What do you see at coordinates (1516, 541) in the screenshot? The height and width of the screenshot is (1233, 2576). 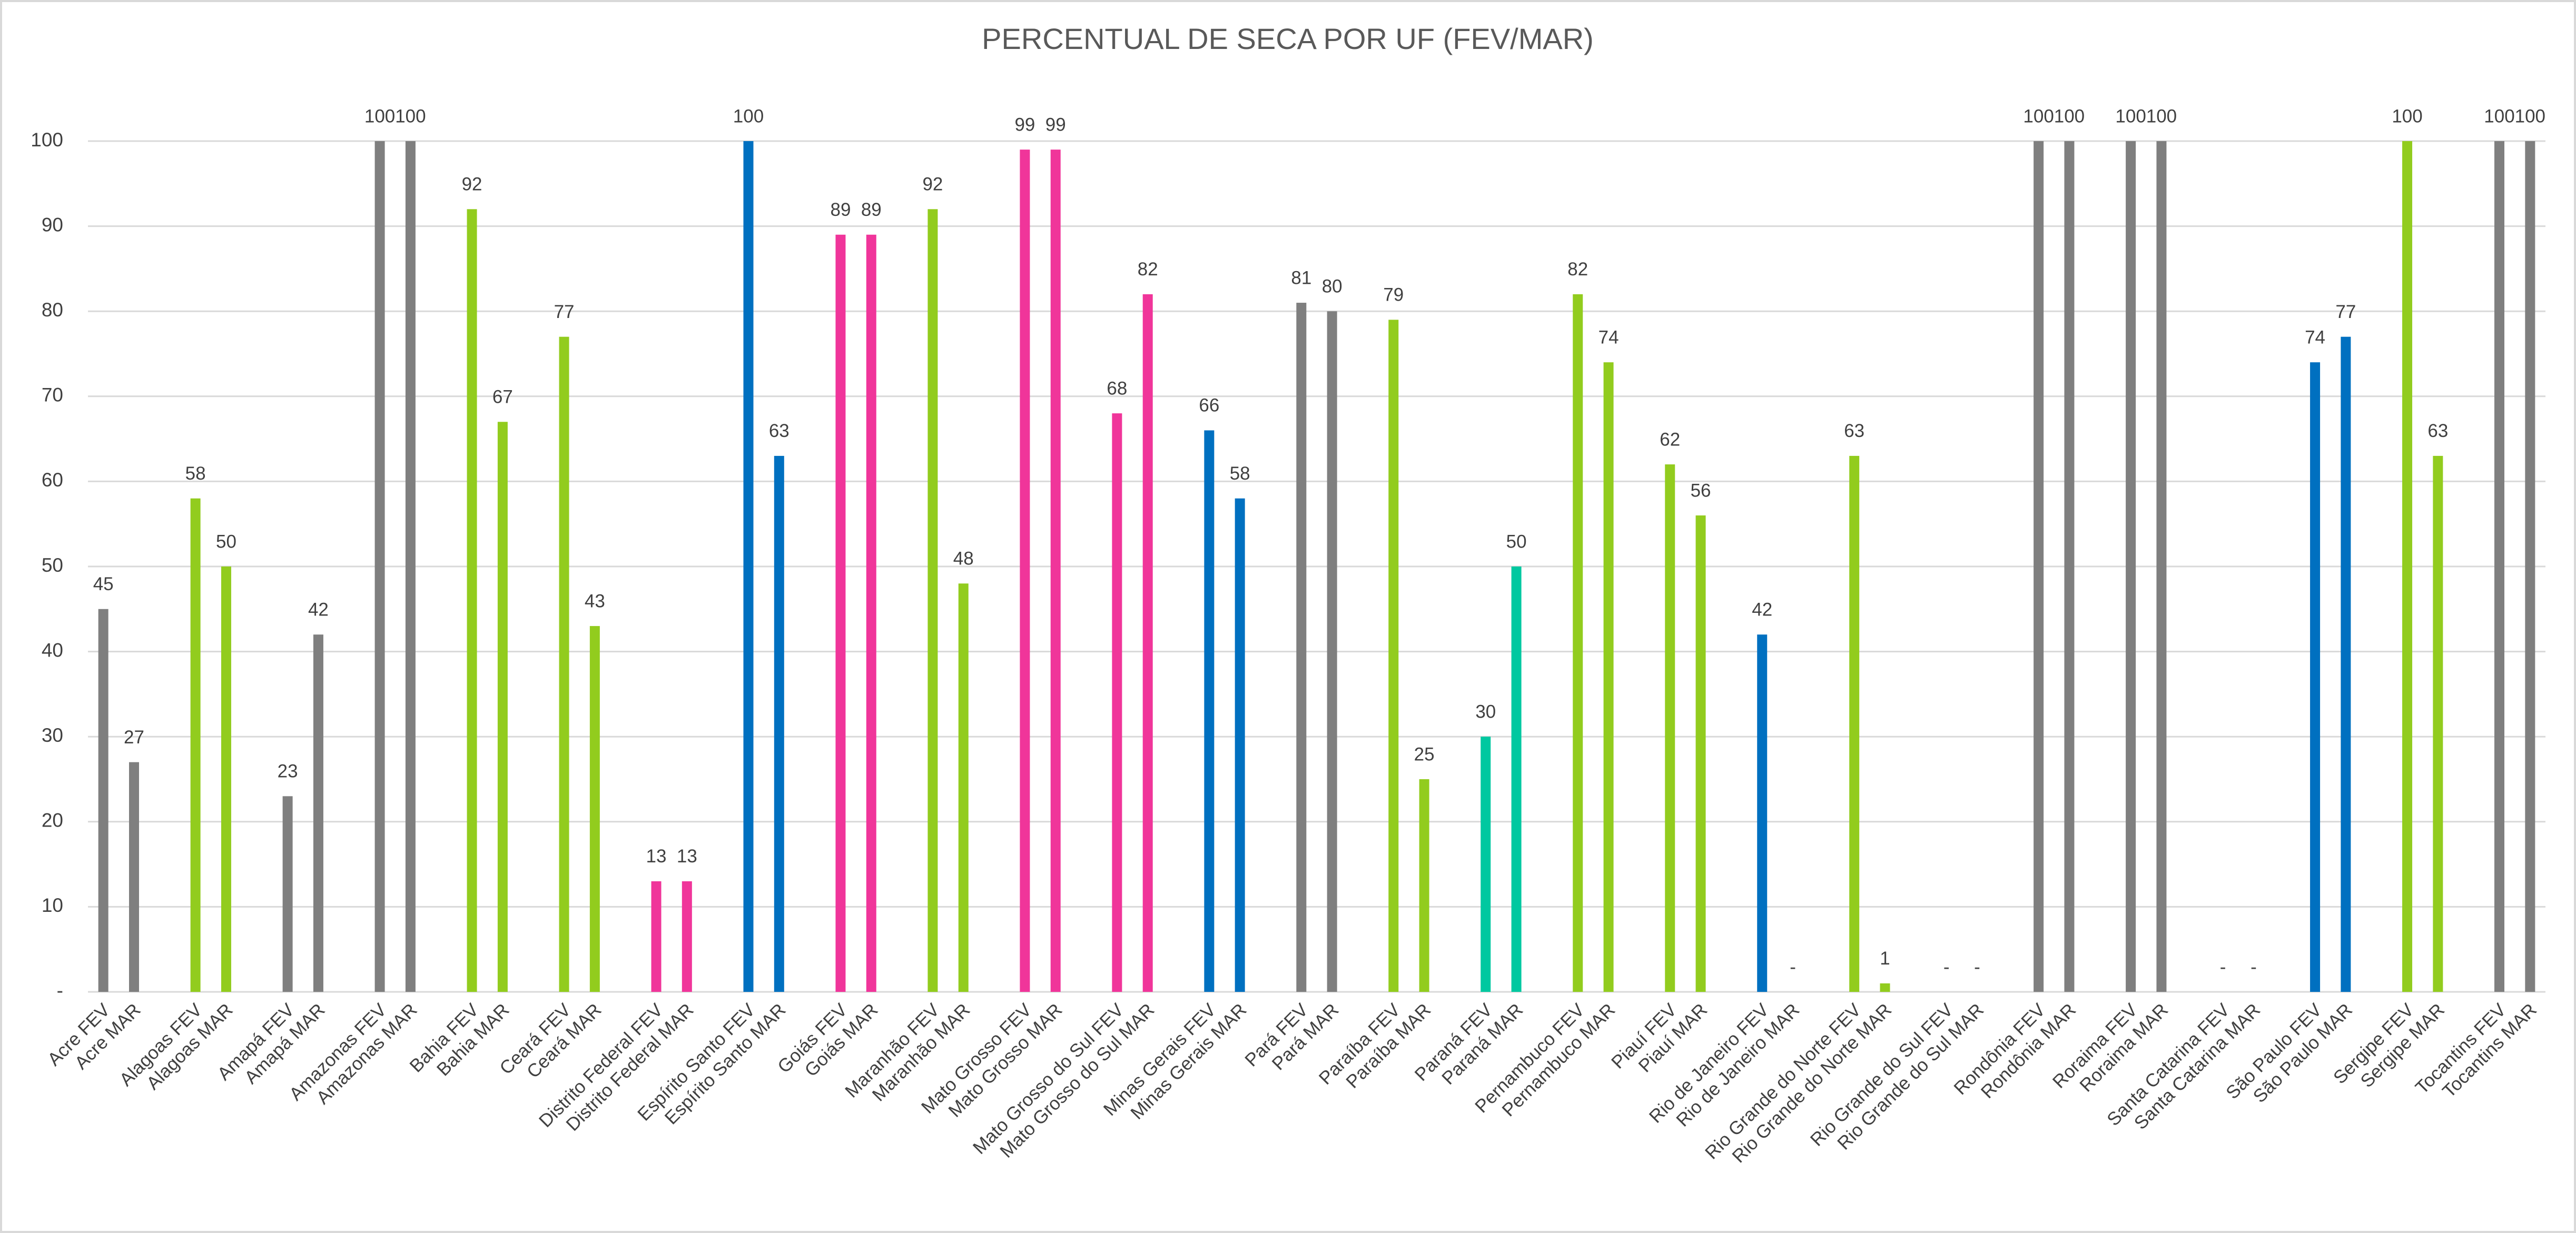 I see `data-label: 50` at bounding box center [1516, 541].